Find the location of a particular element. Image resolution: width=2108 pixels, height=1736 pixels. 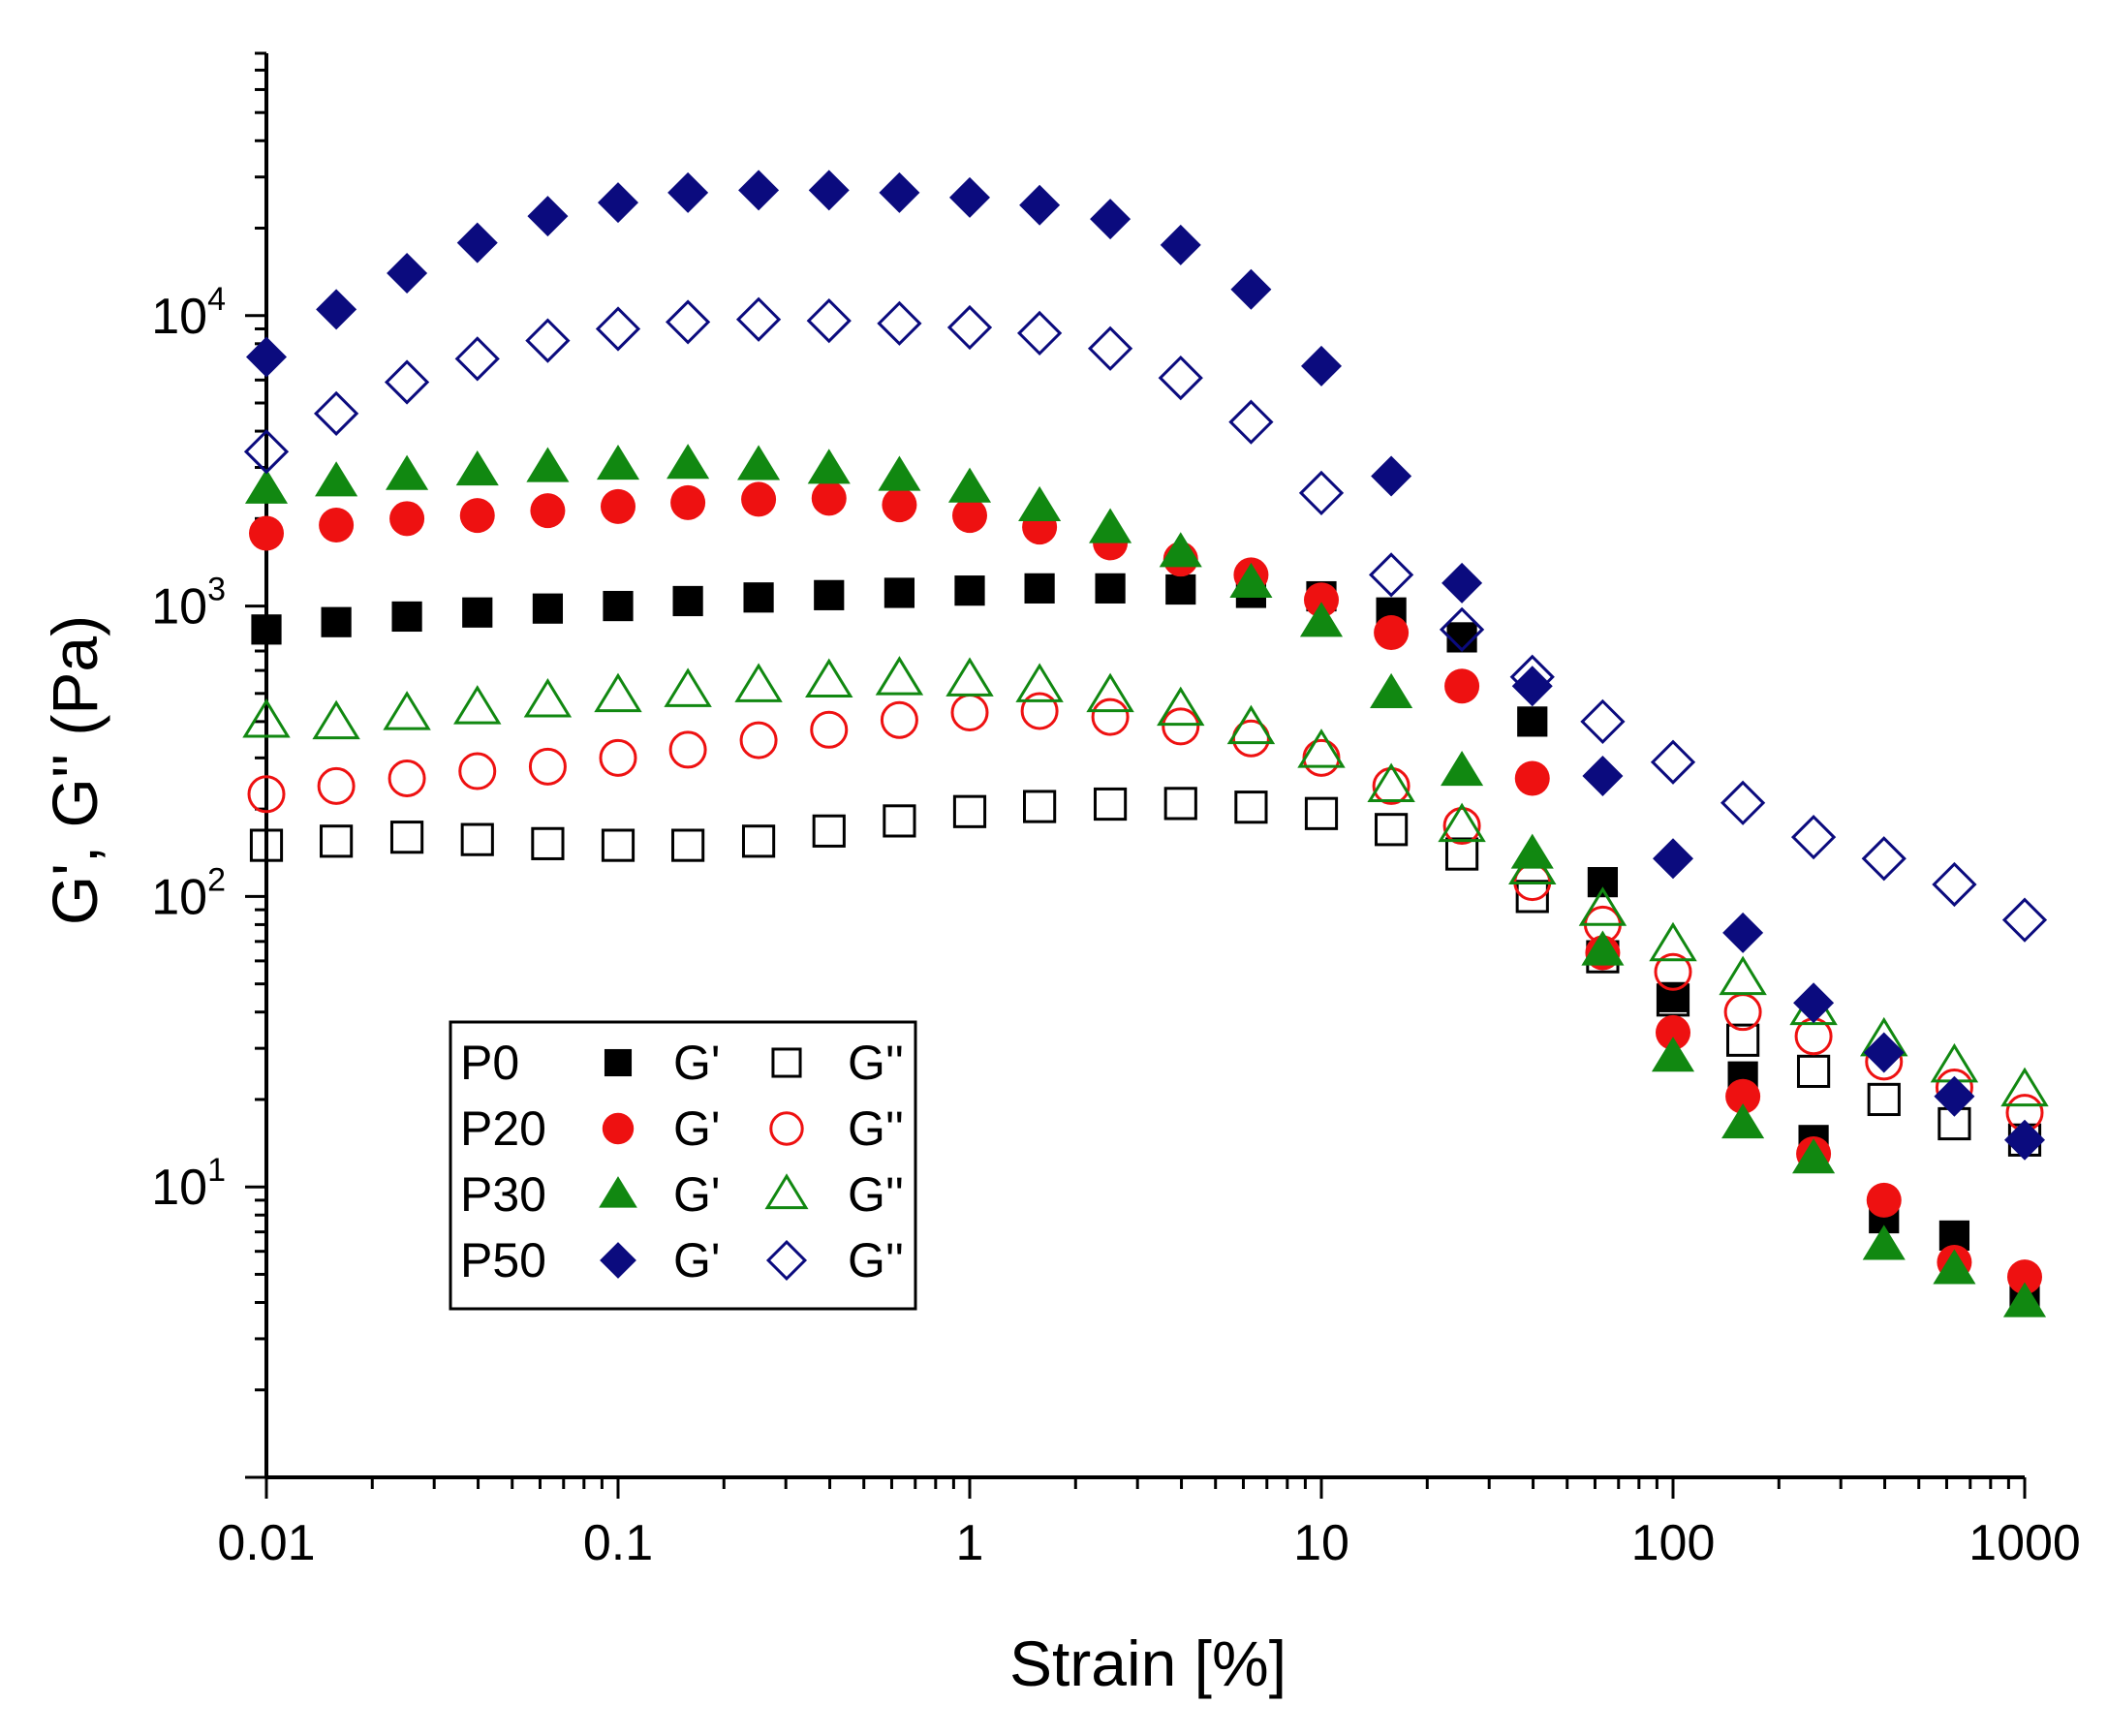

legend-sample-label: P30 is located at coordinates (503, 1194).